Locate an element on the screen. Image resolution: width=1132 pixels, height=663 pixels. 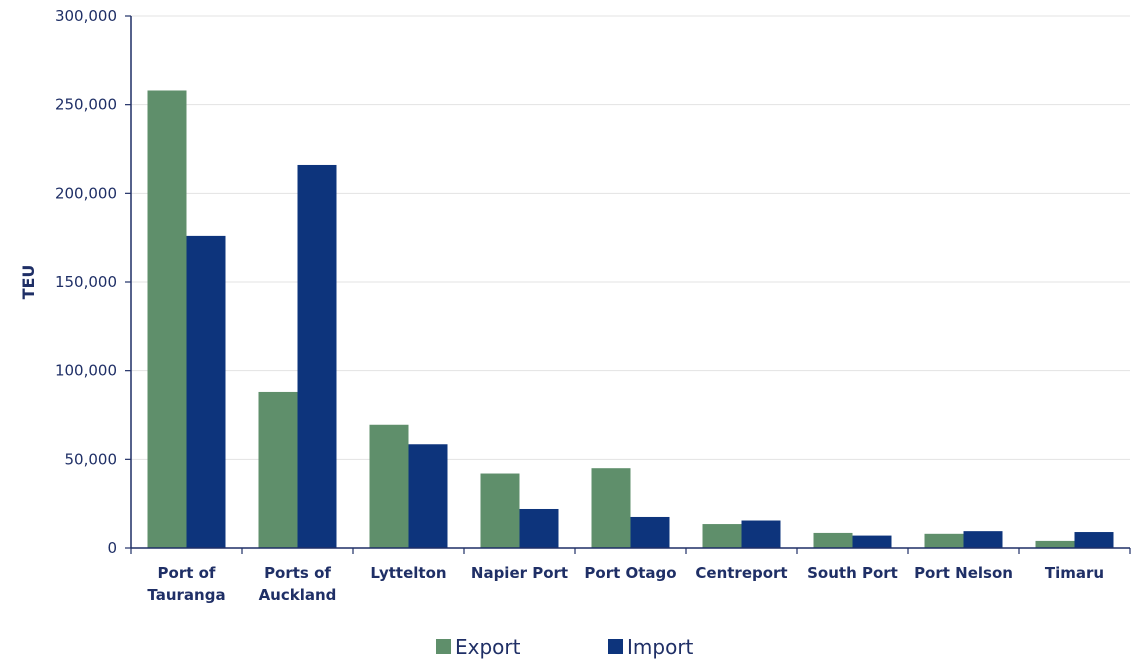
x-category-label-line: Napier Port is located at coordinates (519, 573).